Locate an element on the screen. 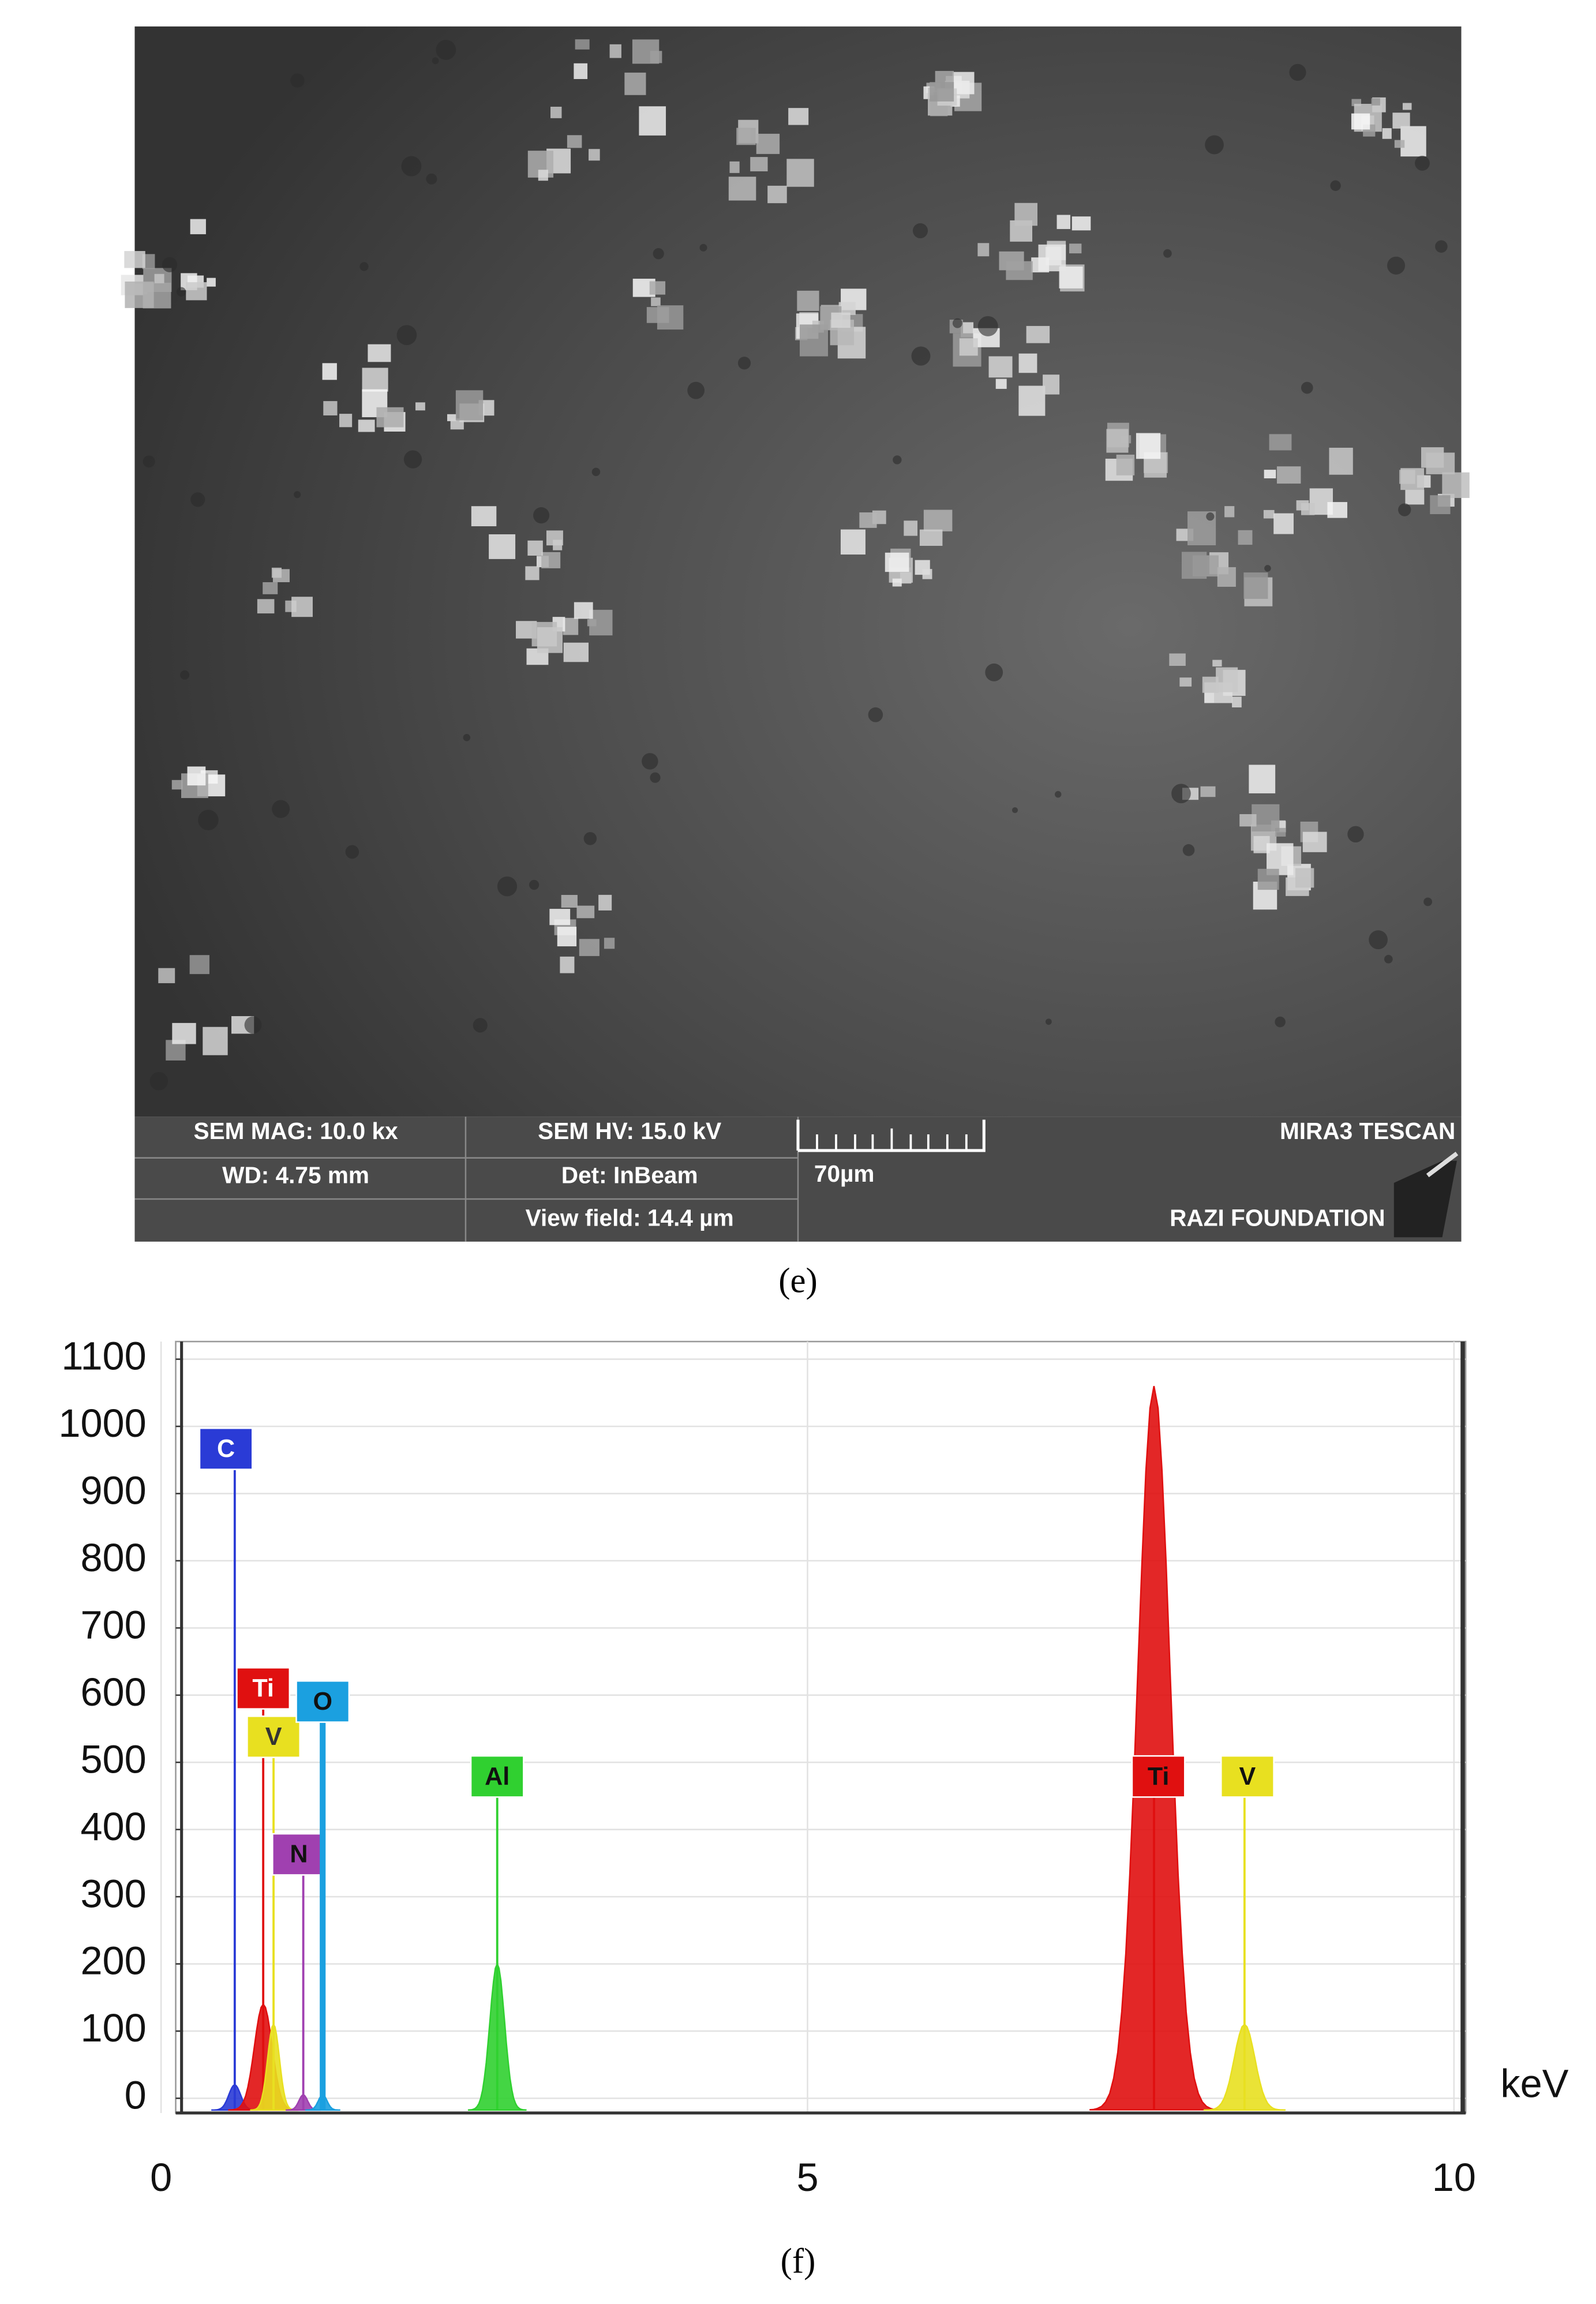 This screenshot has height=2304, width=1596. y-tick-label: 0 is located at coordinates (136, 2095).